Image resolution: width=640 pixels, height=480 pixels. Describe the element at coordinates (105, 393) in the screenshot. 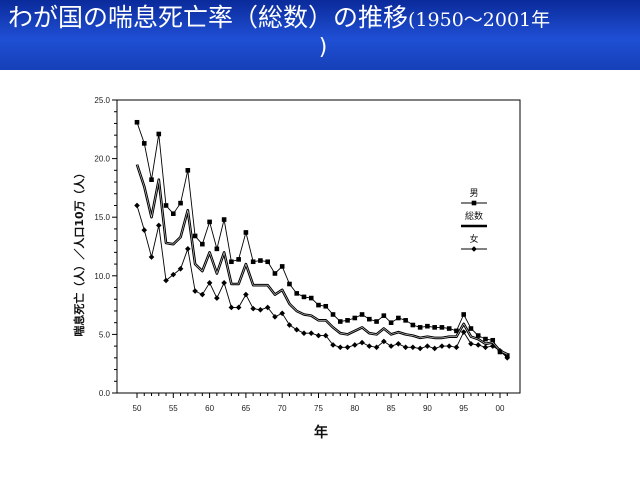

I see `y-tick-label: 0.0` at that location.